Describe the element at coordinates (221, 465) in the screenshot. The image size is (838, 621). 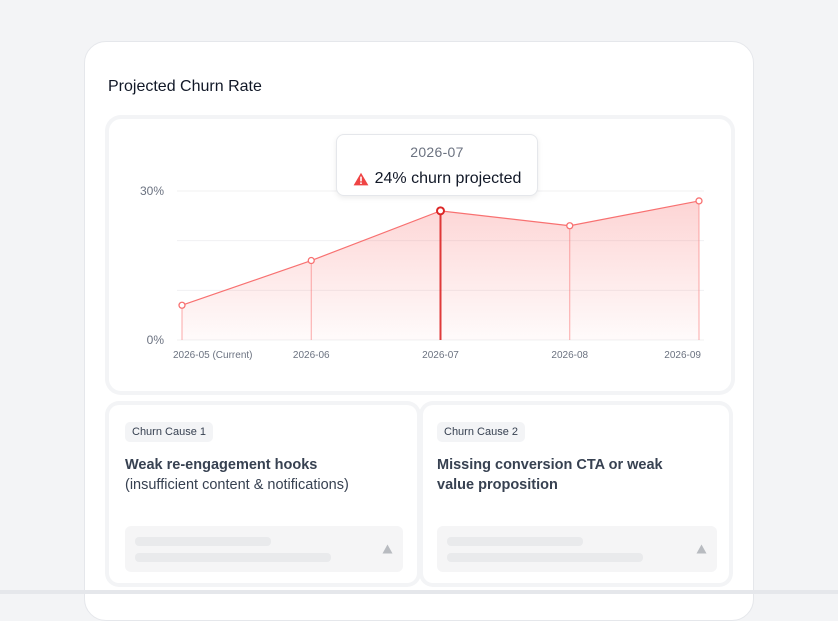
I see `cause-title: Weak re-engagement hooks` at that location.